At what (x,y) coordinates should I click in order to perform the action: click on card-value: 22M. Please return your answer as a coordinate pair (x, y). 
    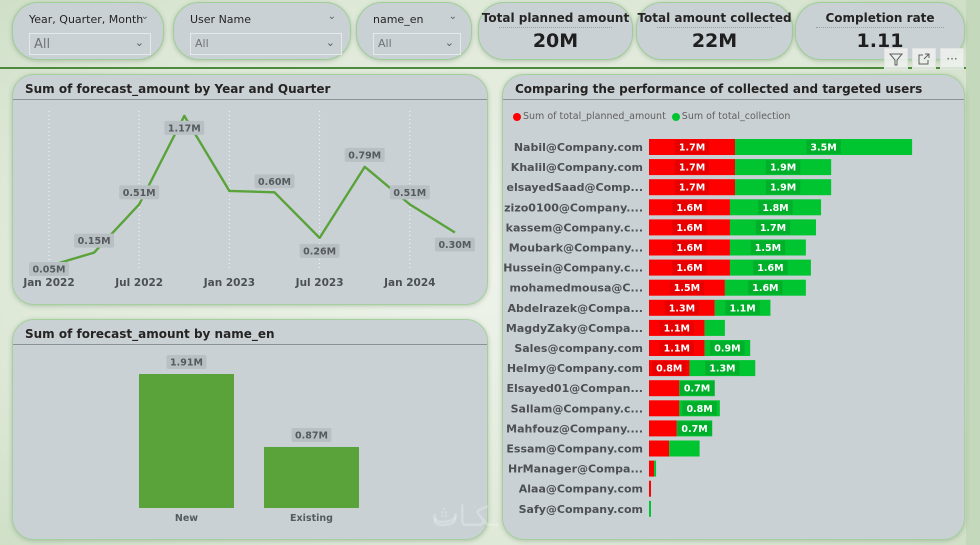
    Looking at the image, I should click on (714, 41).